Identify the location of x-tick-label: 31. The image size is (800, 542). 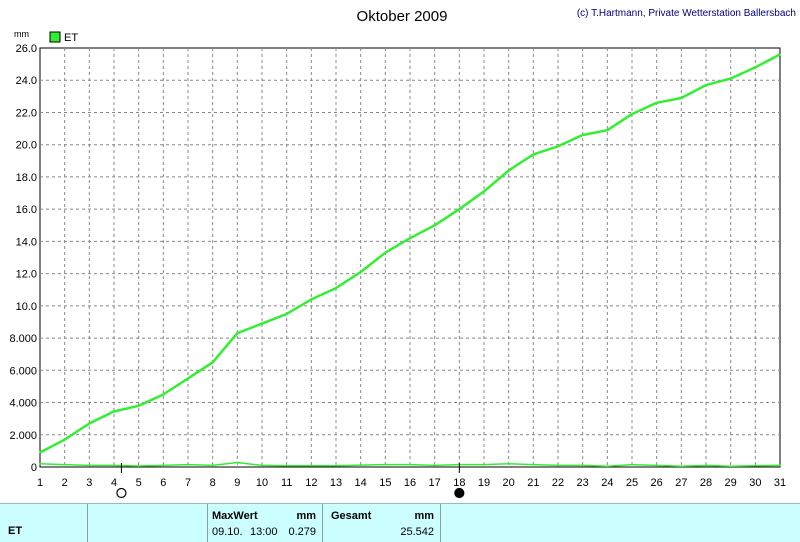
(780, 483).